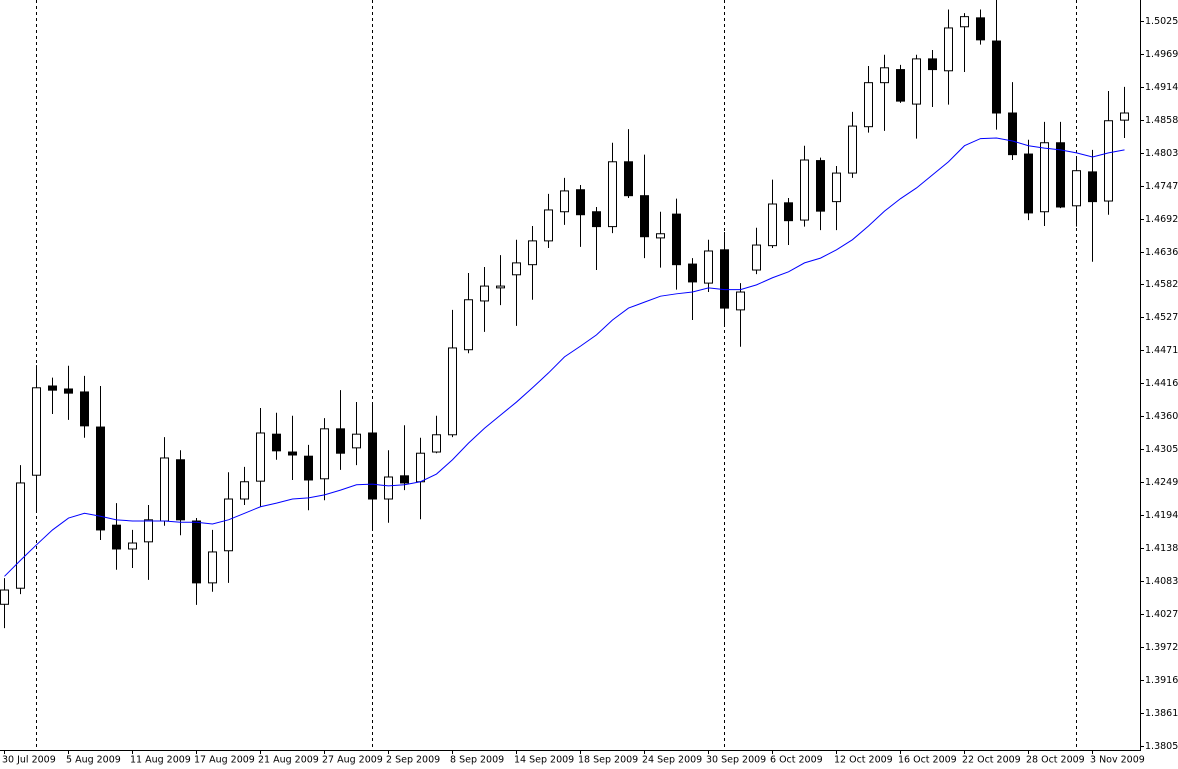  I want to click on y-tick-label: 1.43050, so click(1161, 449).